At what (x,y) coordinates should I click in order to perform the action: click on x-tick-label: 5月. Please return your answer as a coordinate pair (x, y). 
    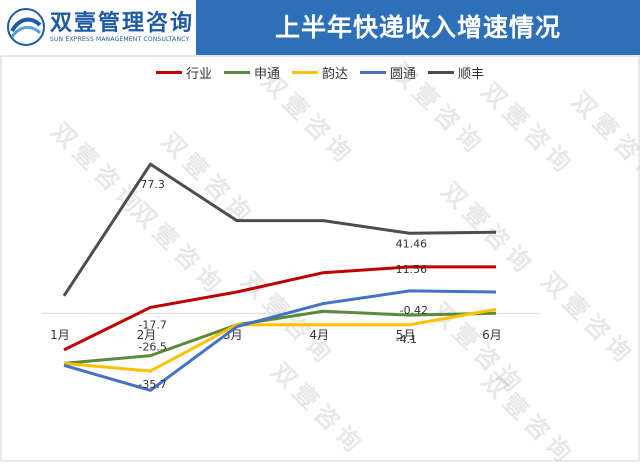
    Looking at the image, I should click on (406, 335).